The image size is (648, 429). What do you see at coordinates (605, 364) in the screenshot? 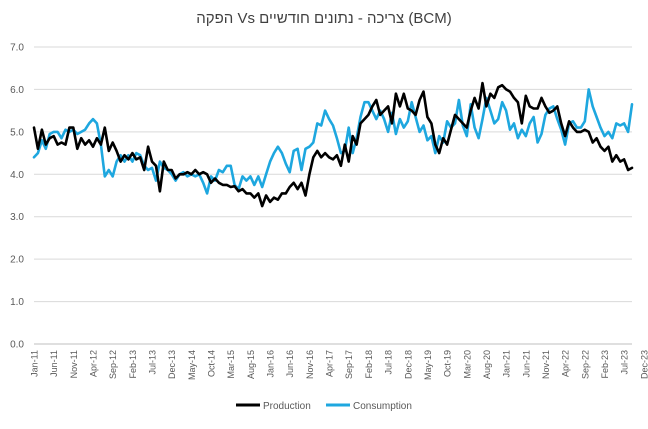
I see `x-tick-label: Feb-23` at bounding box center [605, 364].